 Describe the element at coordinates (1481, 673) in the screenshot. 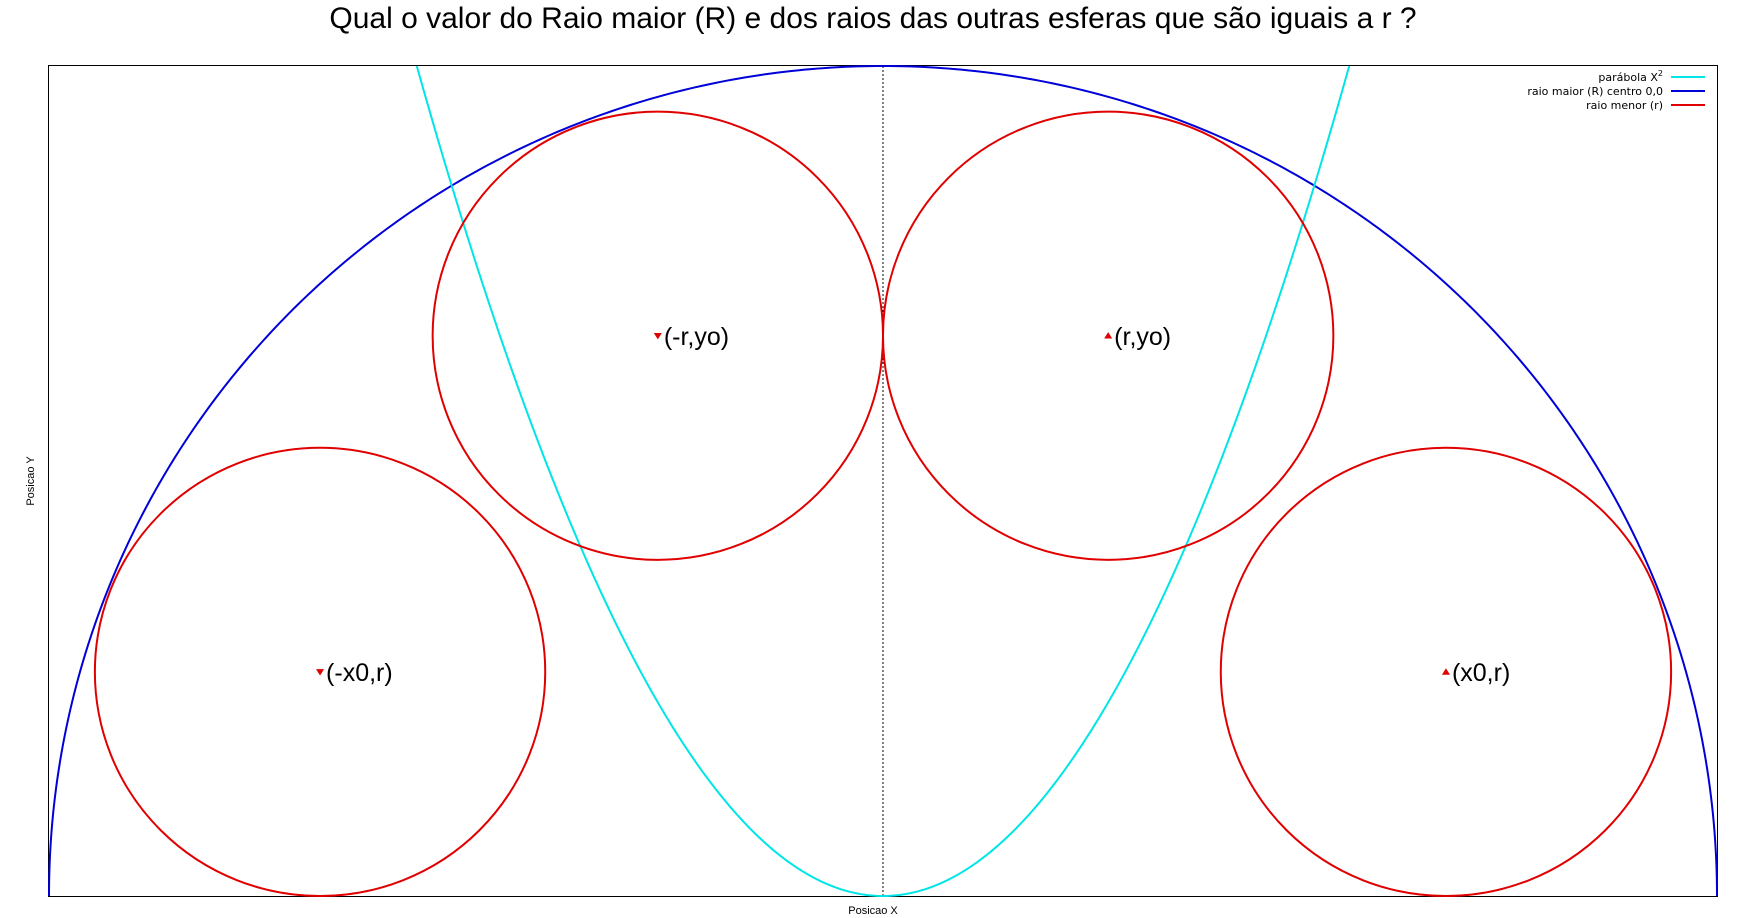

I see `center-label-4: (x0,r)` at that location.